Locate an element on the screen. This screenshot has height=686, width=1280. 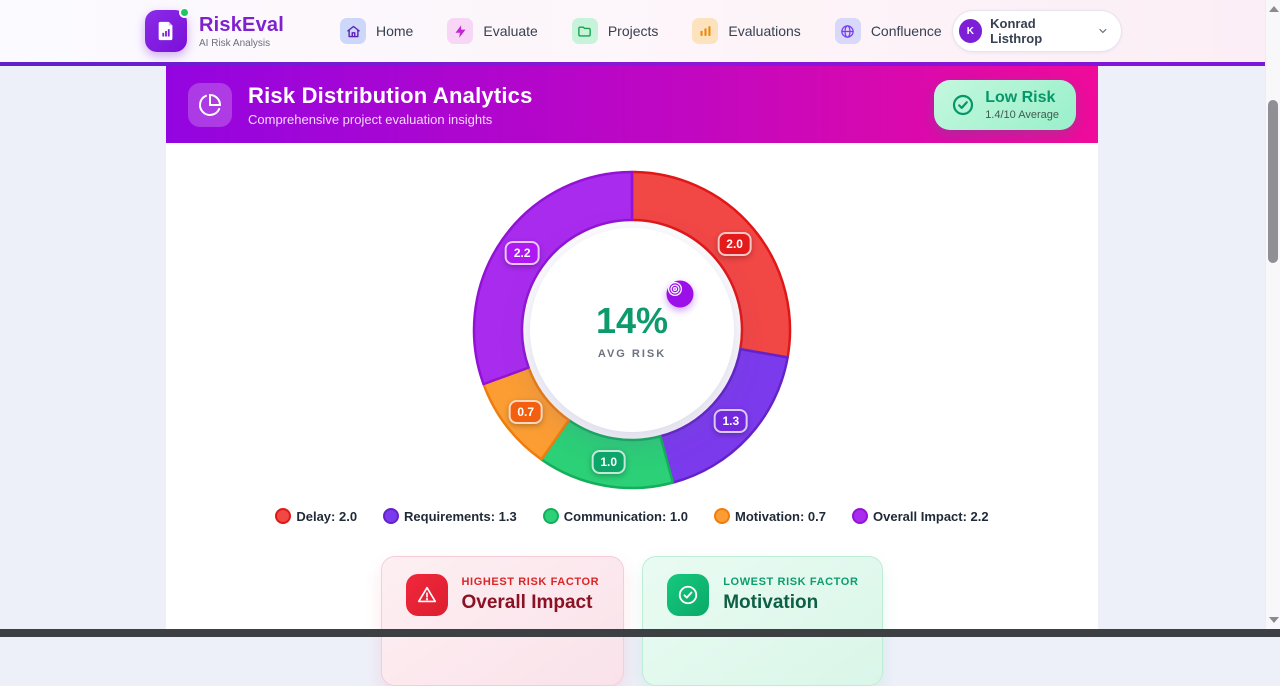
lowest-risk-card: LOWEST RISK FACTOR Motivation is located at coordinates (763, 621).